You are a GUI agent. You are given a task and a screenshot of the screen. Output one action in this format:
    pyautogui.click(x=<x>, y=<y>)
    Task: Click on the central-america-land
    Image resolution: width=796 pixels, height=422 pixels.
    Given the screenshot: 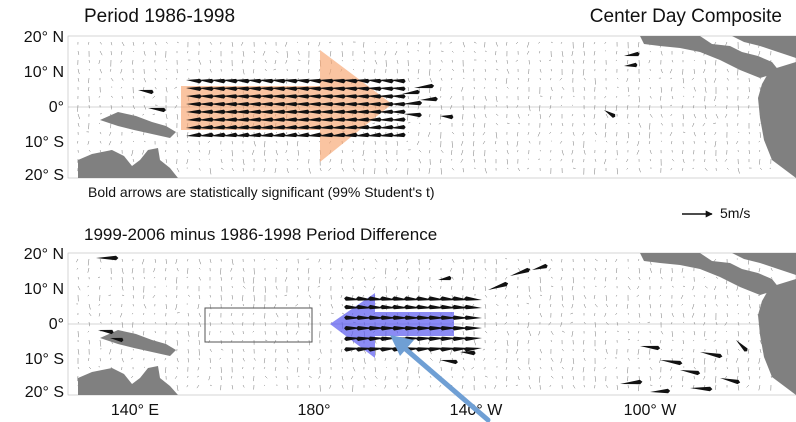 What is the action you would take?
    pyautogui.click(x=710, y=57)
    